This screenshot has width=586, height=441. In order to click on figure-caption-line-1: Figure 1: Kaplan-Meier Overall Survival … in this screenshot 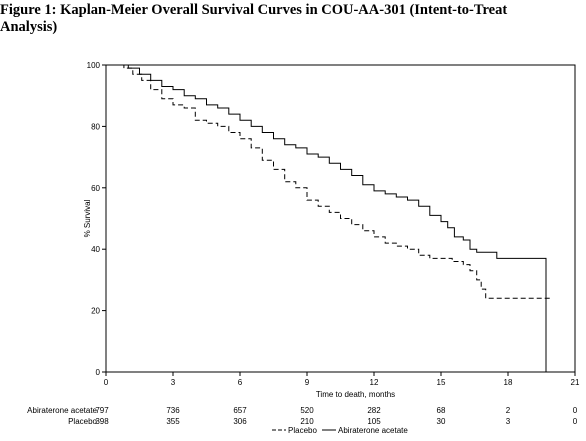, I will do `click(254, 10)`.